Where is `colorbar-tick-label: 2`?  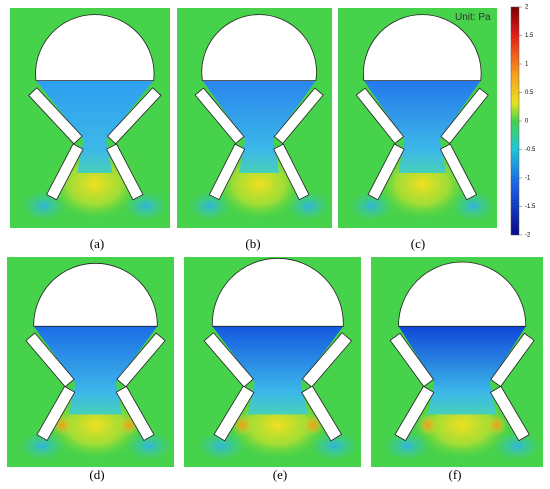
colorbar-tick-label: 2 is located at coordinates (527, 8).